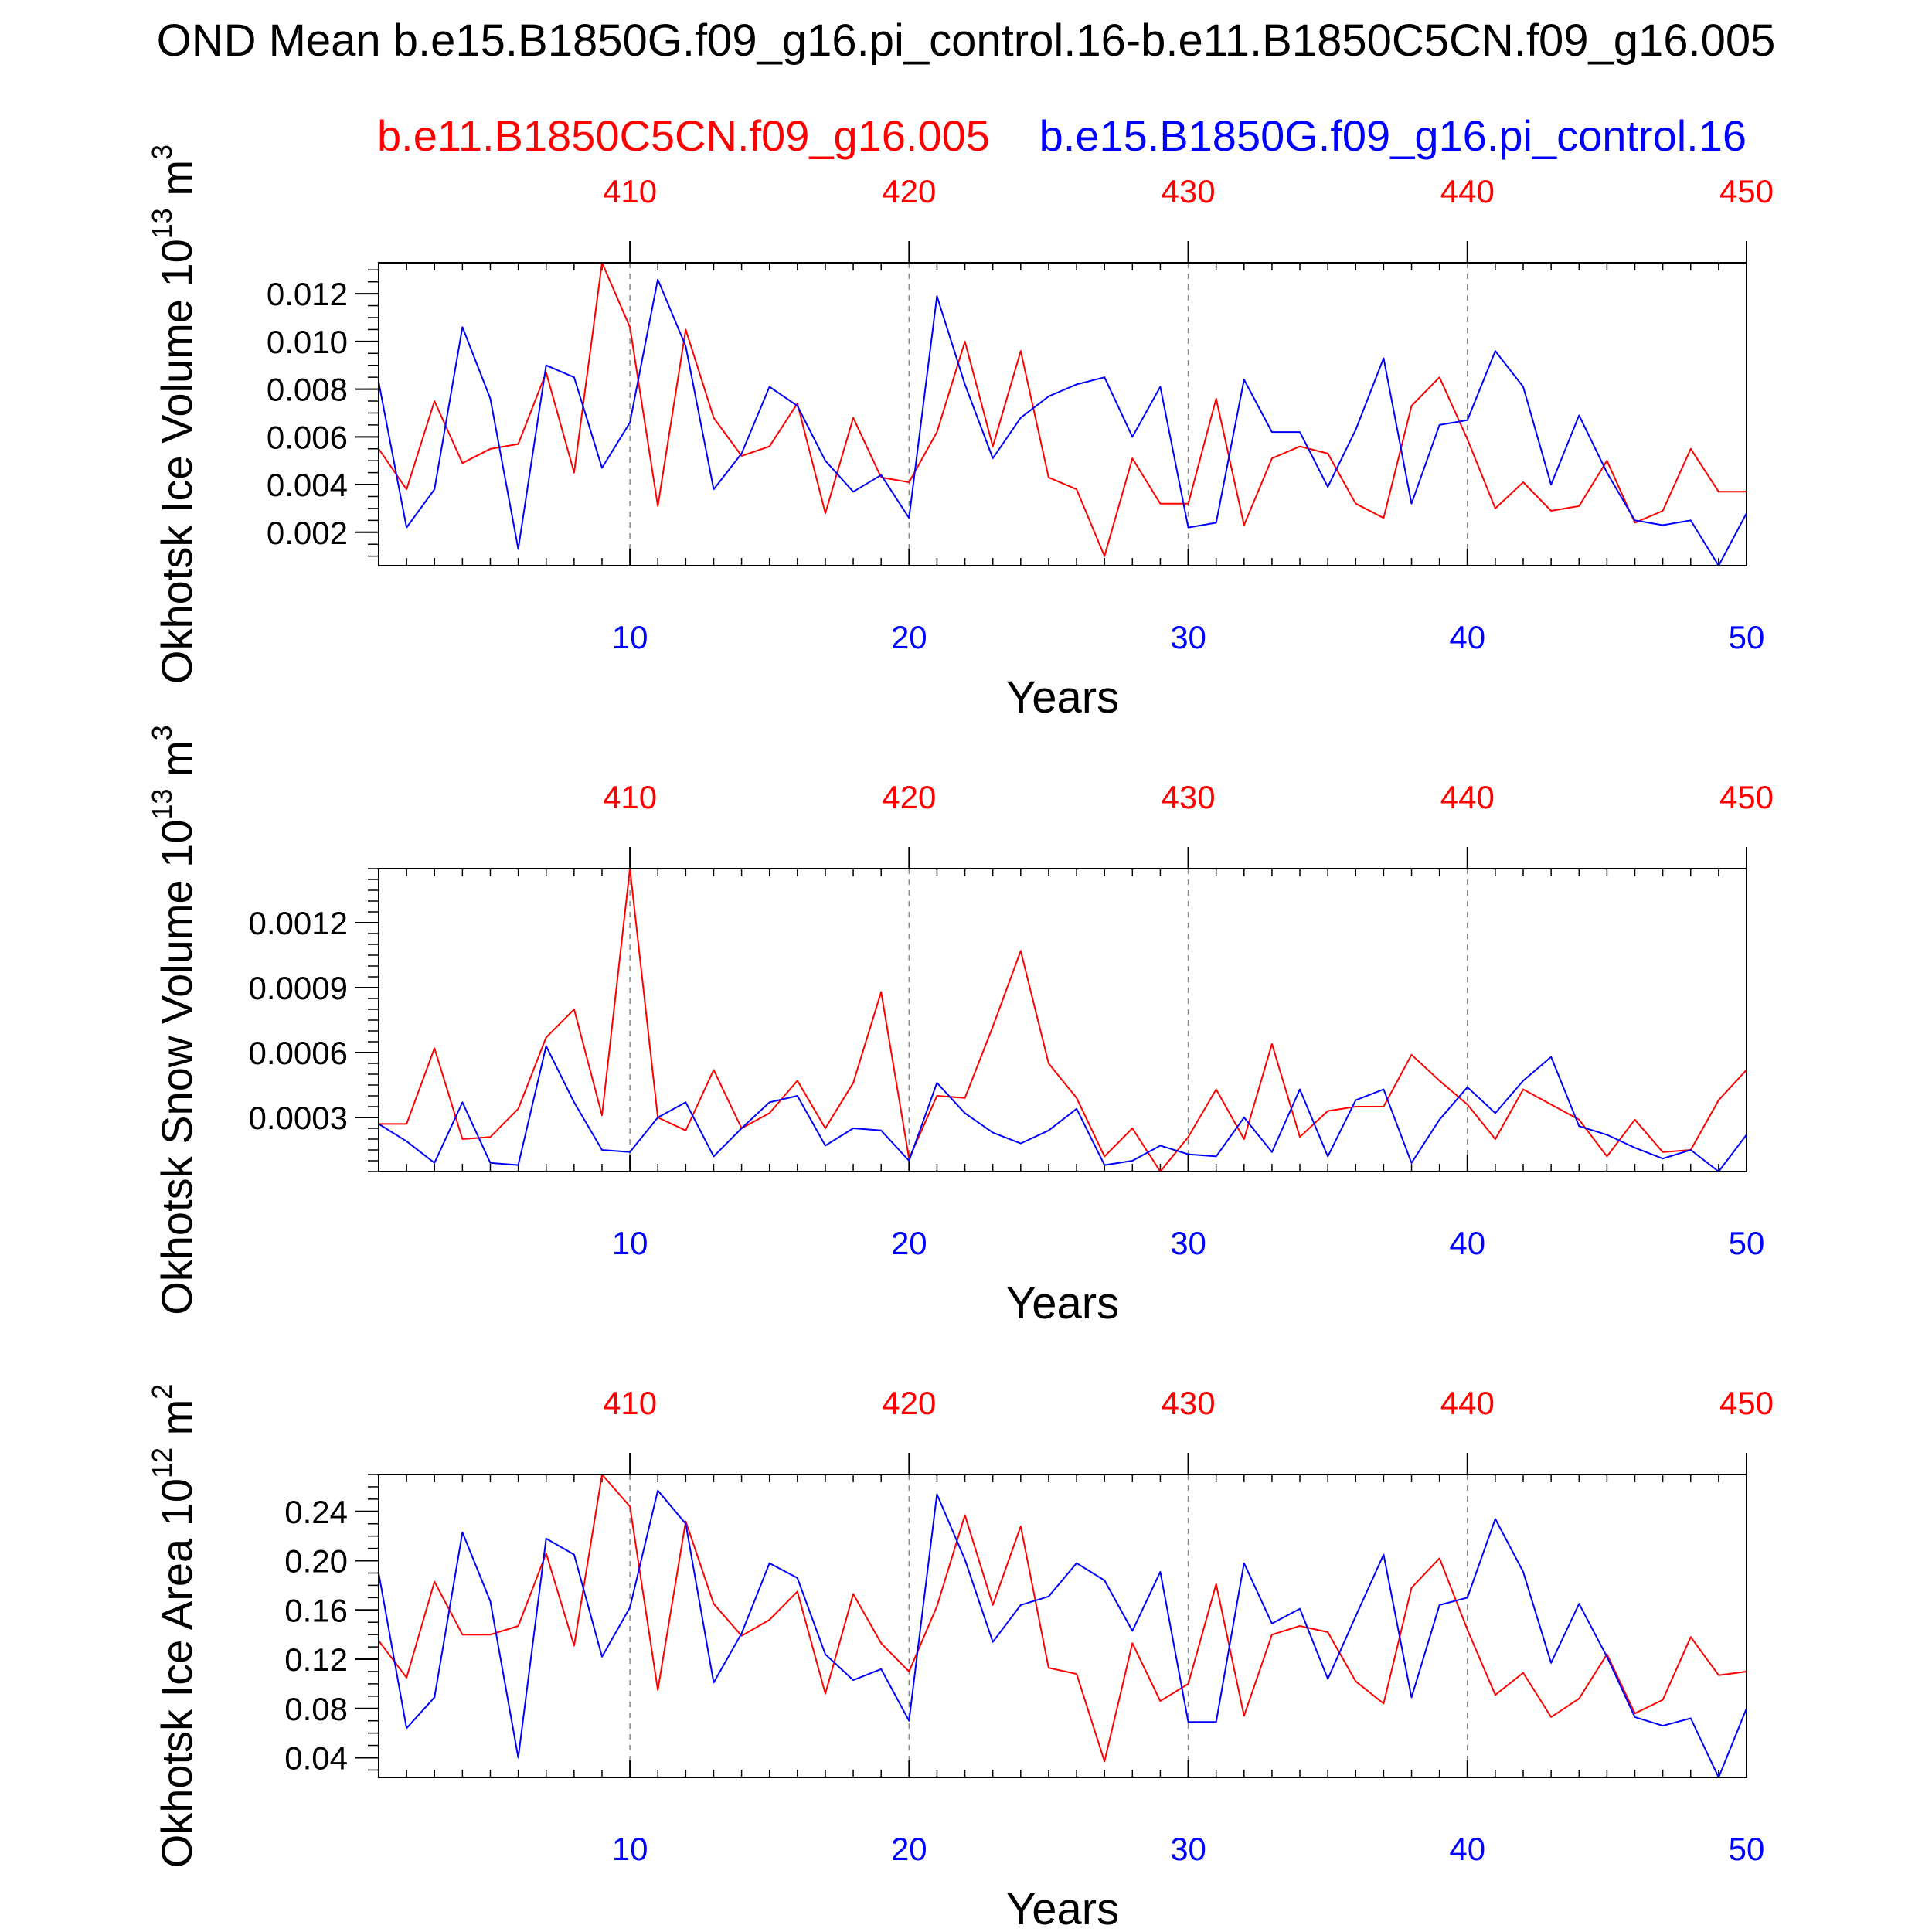 This screenshot has height=1932, width=1932. Describe the element at coordinates (307, 533) in the screenshot. I see `y-tick-label: 0.002` at that location.